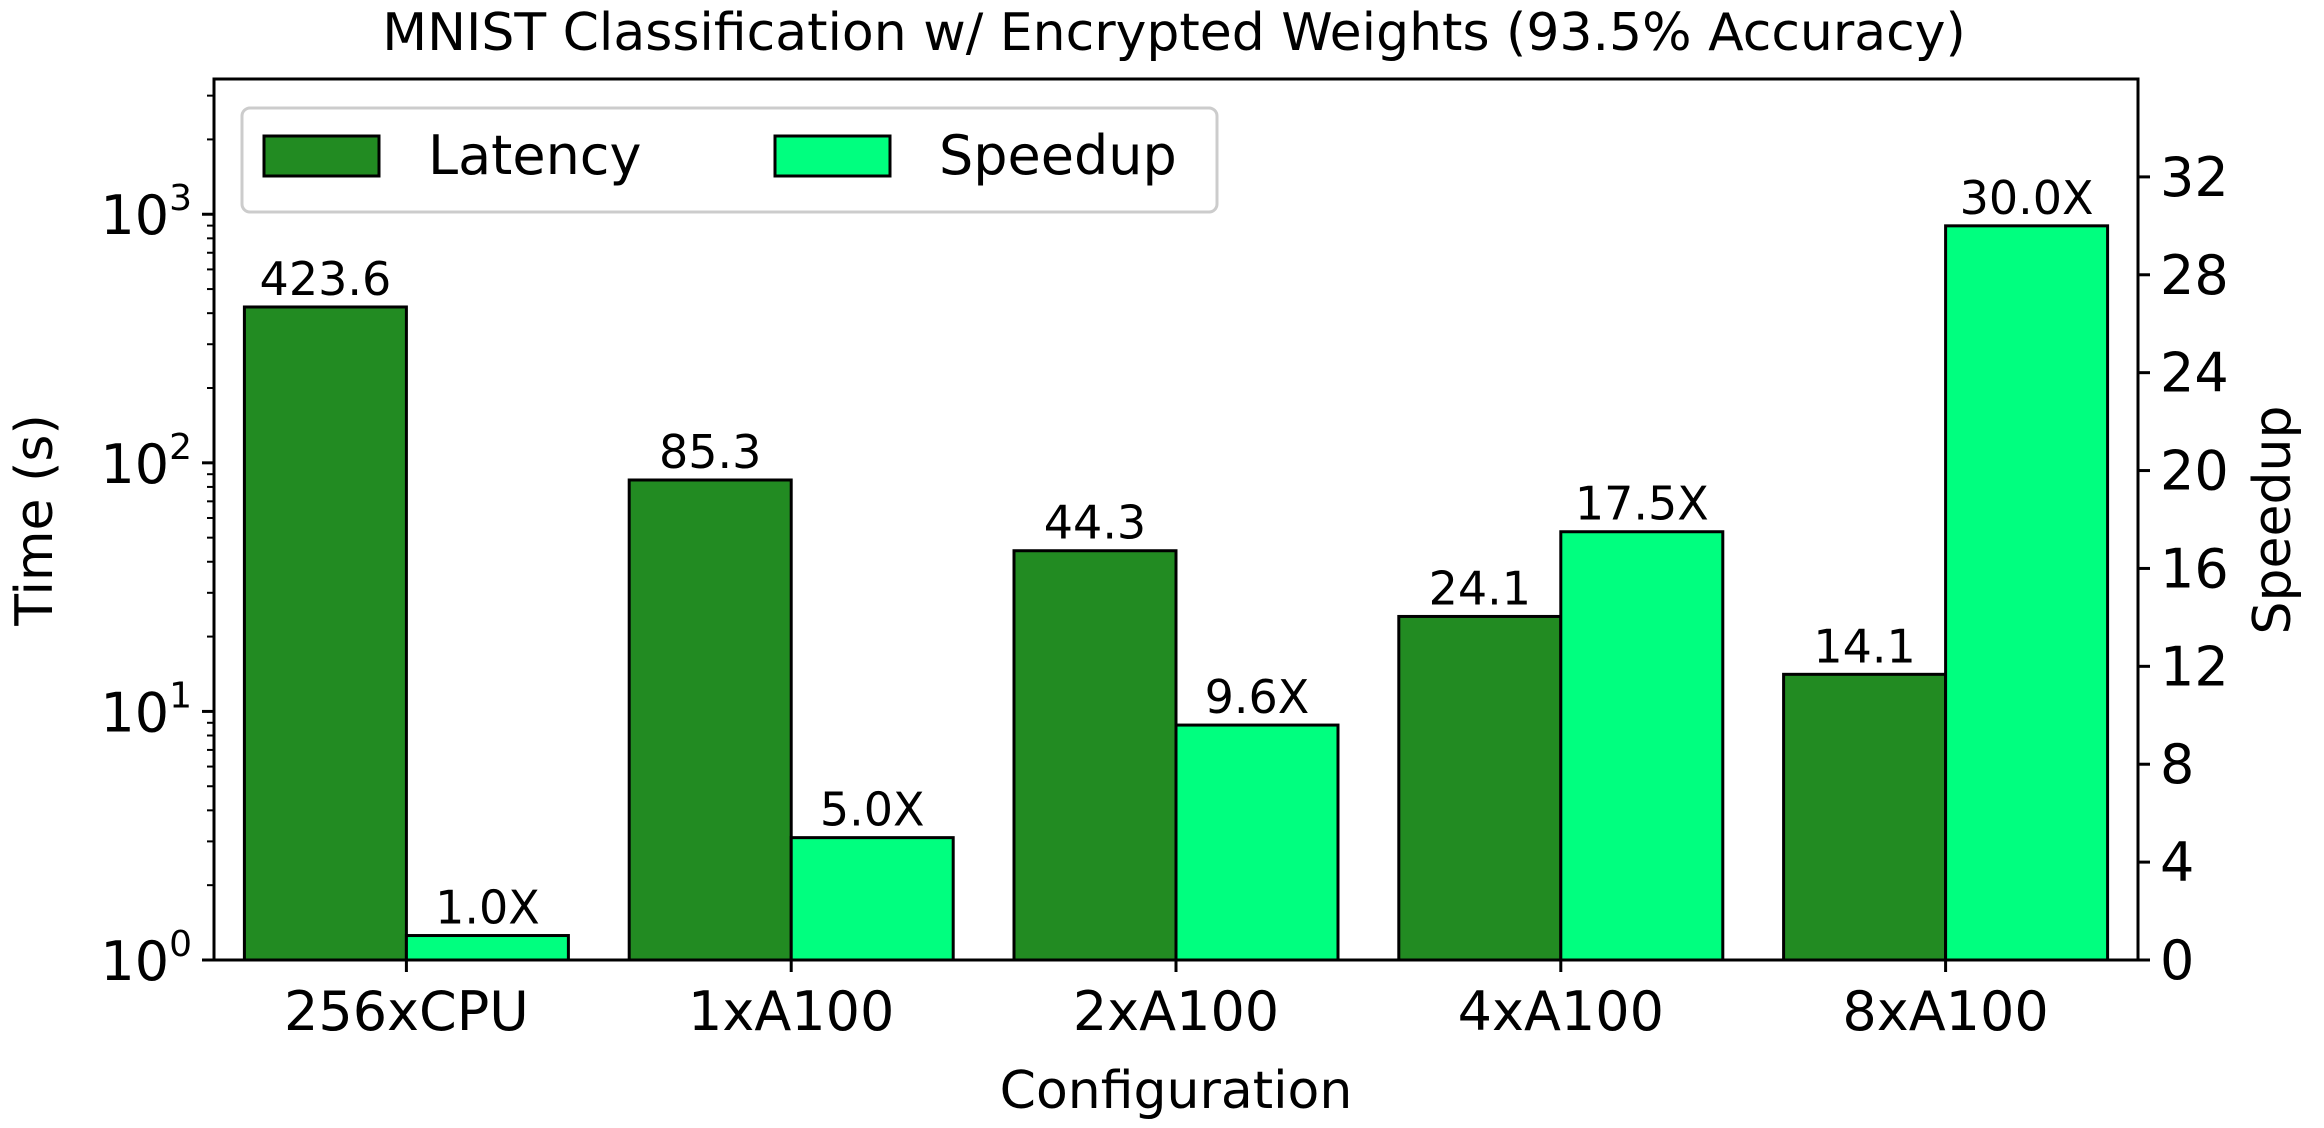 This screenshot has width=2324, height=1128. What do you see at coordinates (534, 155) in the screenshot?
I see `legend-label-latency: Latency` at bounding box center [534, 155].